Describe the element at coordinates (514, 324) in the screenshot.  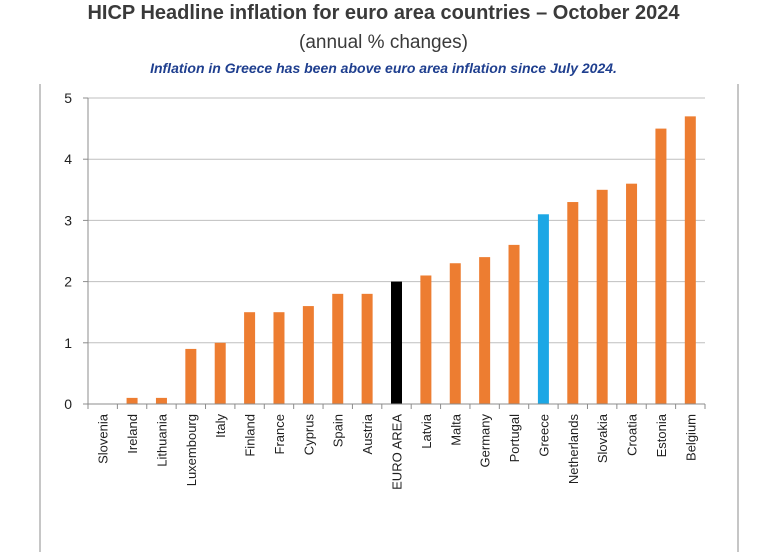
I see `bar-portugal` at that location.